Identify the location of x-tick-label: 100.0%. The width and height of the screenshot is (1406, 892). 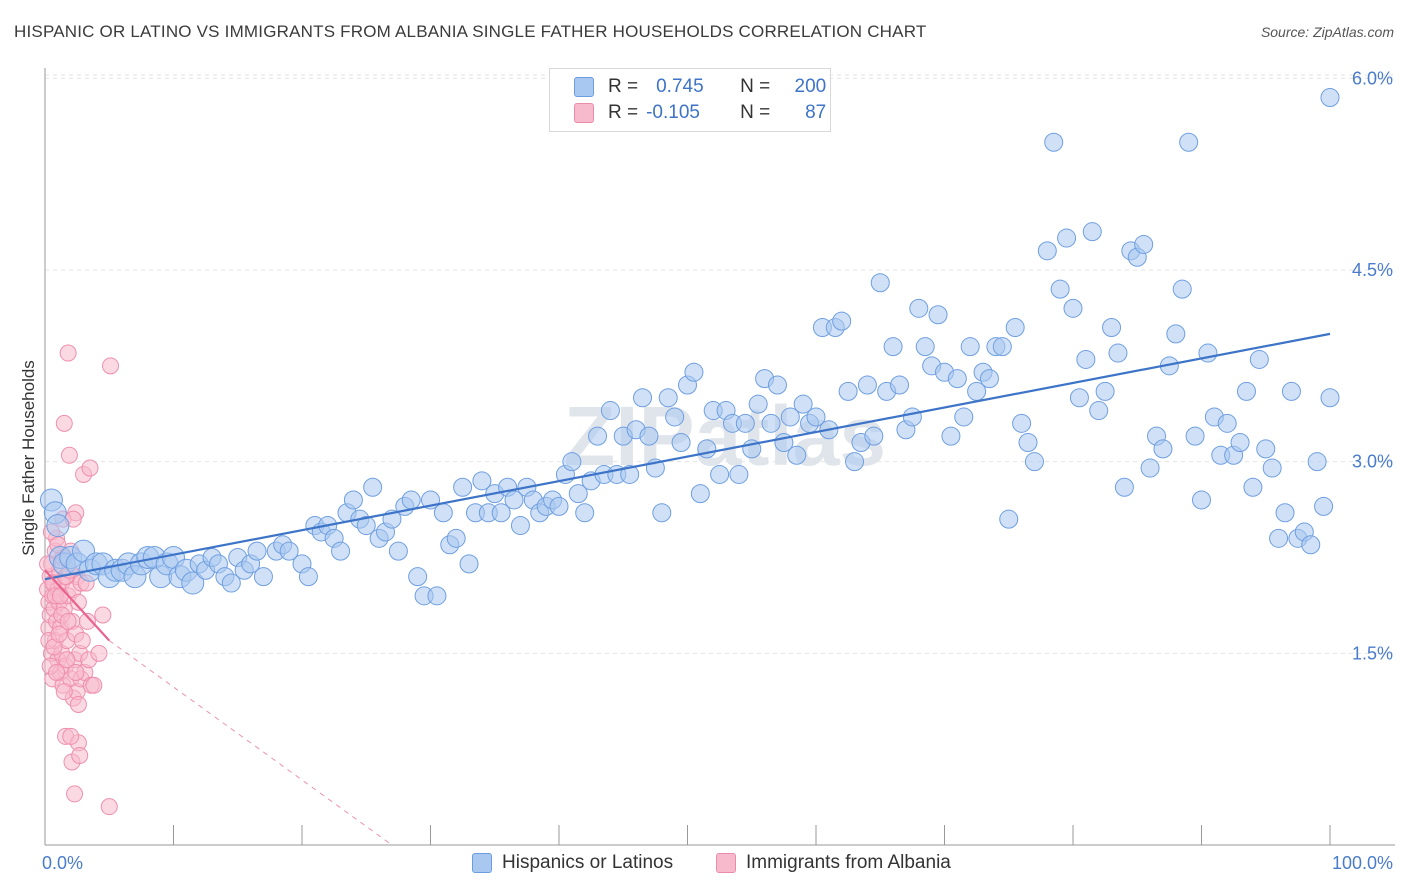
(1362, 863).